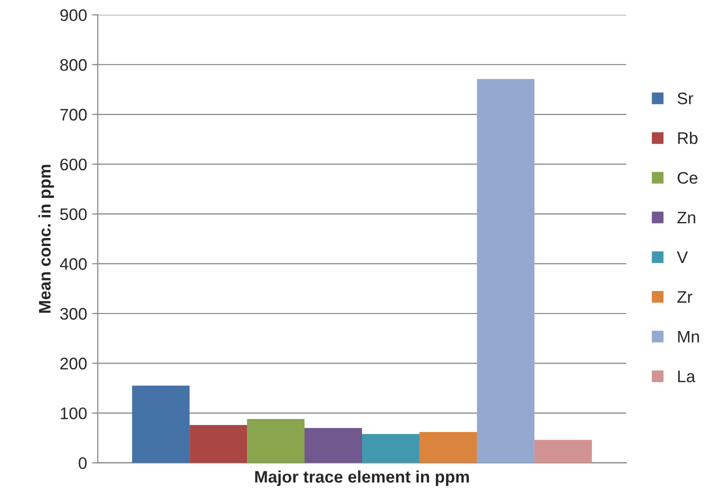 Image resolution: width=724 pixels, height=495 pixels. Describe the element at coordinates (73, 65) in the screenshot. I see `y-tick-label: 800` at that location.